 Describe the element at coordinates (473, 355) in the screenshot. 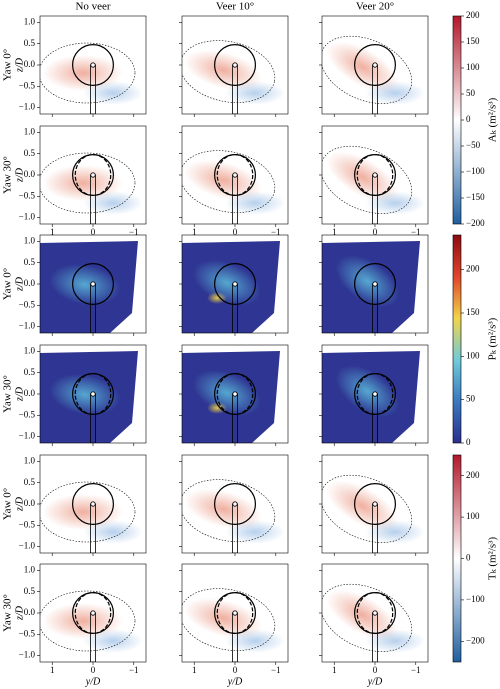

I see `colorbar-tick-label: 100` at that location.